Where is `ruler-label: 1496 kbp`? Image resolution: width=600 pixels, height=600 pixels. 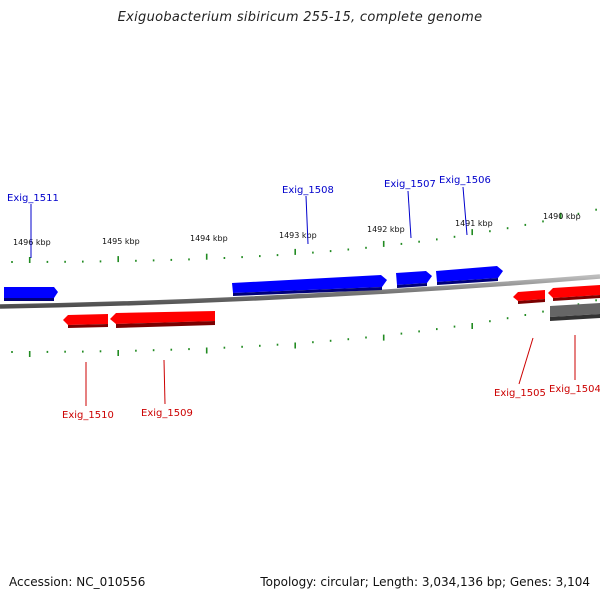 ruler-label: 1496 kbp is located at coordinates (32, 242).